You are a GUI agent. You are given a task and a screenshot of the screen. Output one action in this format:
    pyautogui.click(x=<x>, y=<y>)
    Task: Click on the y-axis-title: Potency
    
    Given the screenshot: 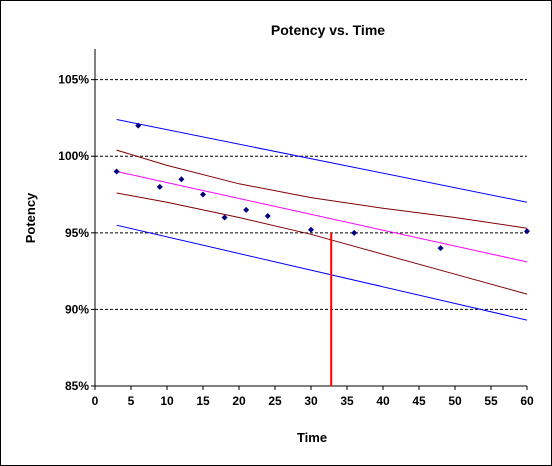 What is the action you would take?
    pyautogui.click(x=30, y=217)
    